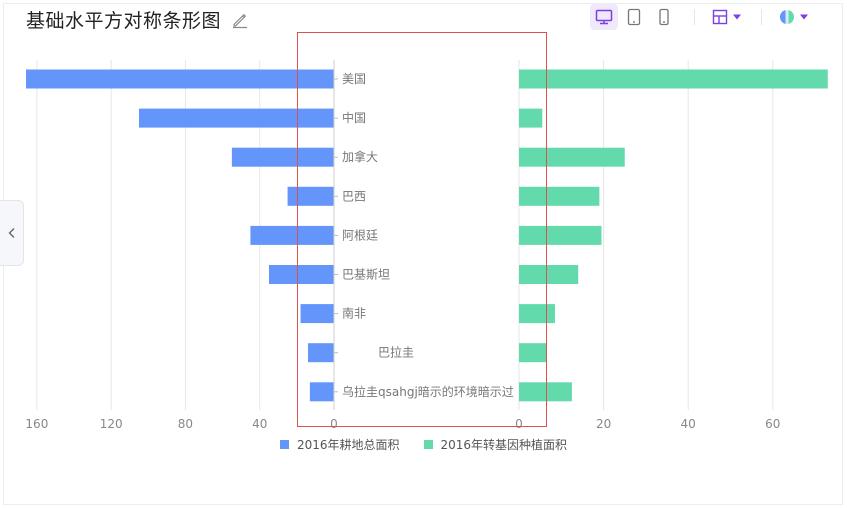 Image resolution: width=847 pixels, height=508 pixels. I want to click on layout-dropdown-button, so click(727, 17).